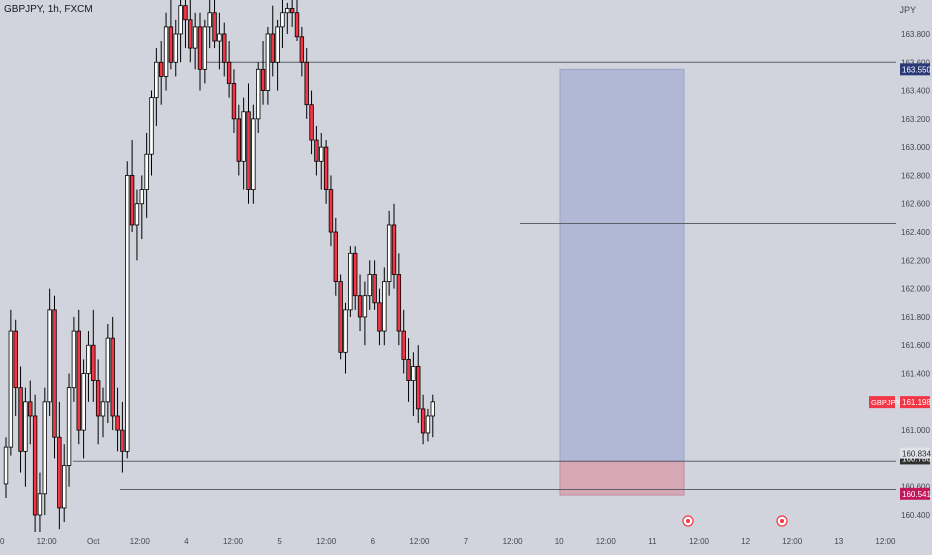 The width and height of the screenshot is (932, 555). I want to click on x-tick-label: 6, so click(373, 541).